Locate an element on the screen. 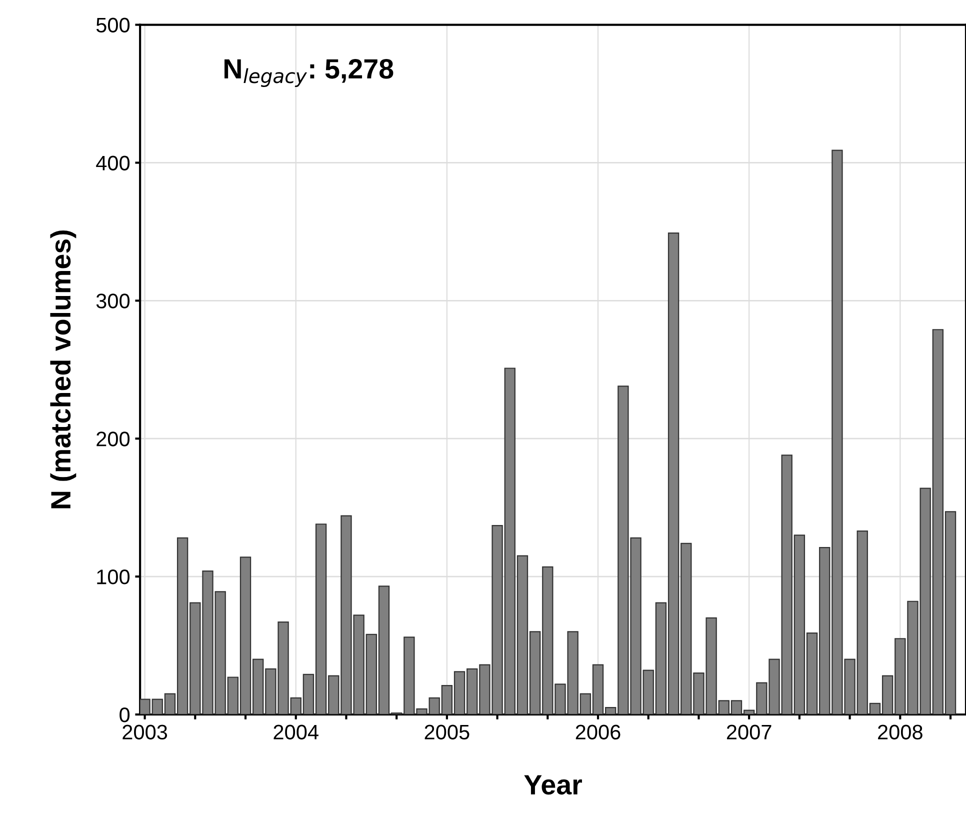  y-tick-label: 100 is located at coordinates (113, 577).